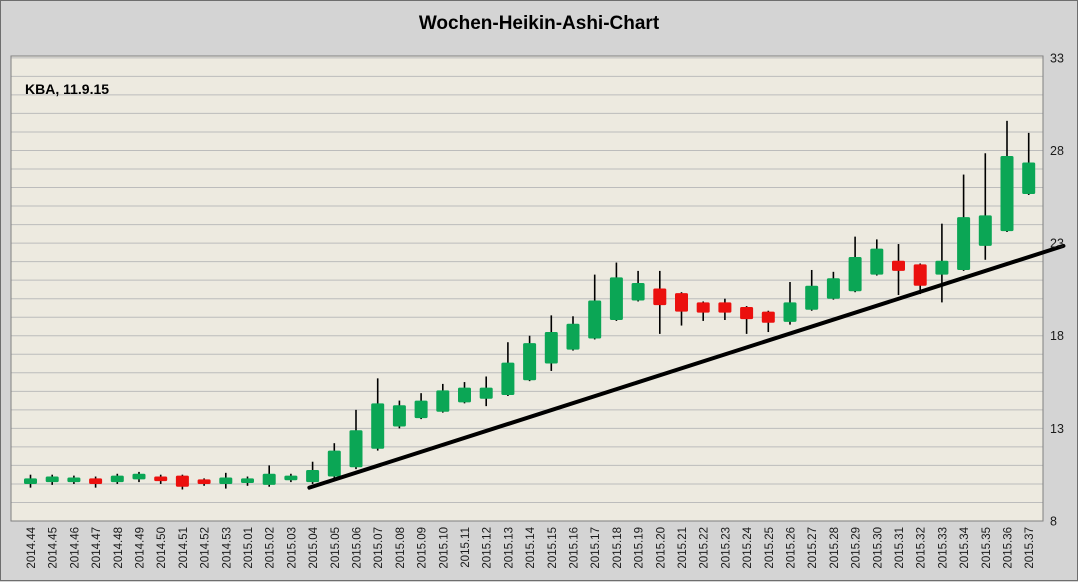 This screenshot has width=1078, height=582. I want to click on candle-2014.47, so click(96, 482).